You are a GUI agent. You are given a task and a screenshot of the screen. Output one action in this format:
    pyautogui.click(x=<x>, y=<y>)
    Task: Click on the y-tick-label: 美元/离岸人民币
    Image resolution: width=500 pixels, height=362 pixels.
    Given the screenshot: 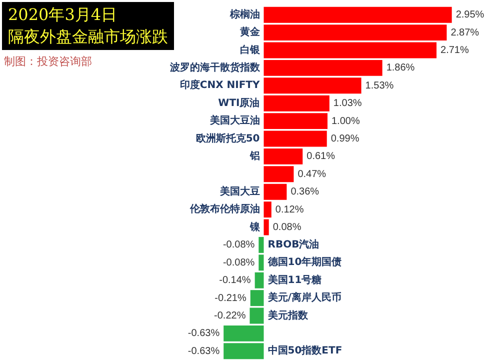 What is the action you would take?
    pyautogui.click(x=304, y=298)
    